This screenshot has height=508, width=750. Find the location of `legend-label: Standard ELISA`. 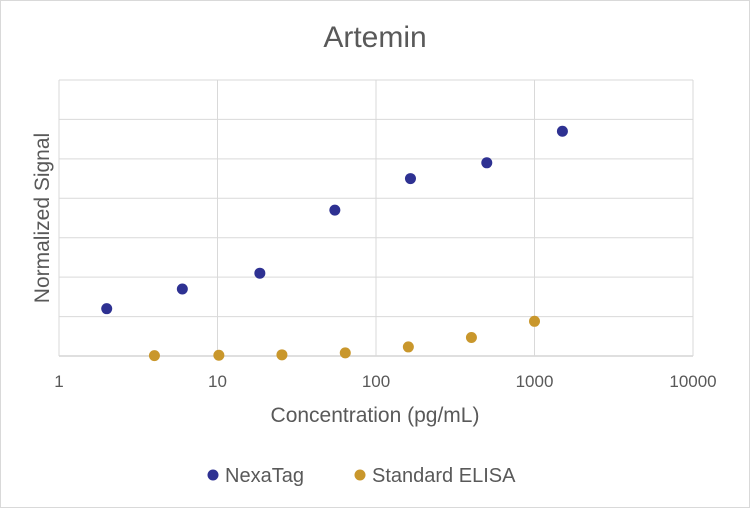

legend-label: Standard ELISA is located at coordinates (444, 476).